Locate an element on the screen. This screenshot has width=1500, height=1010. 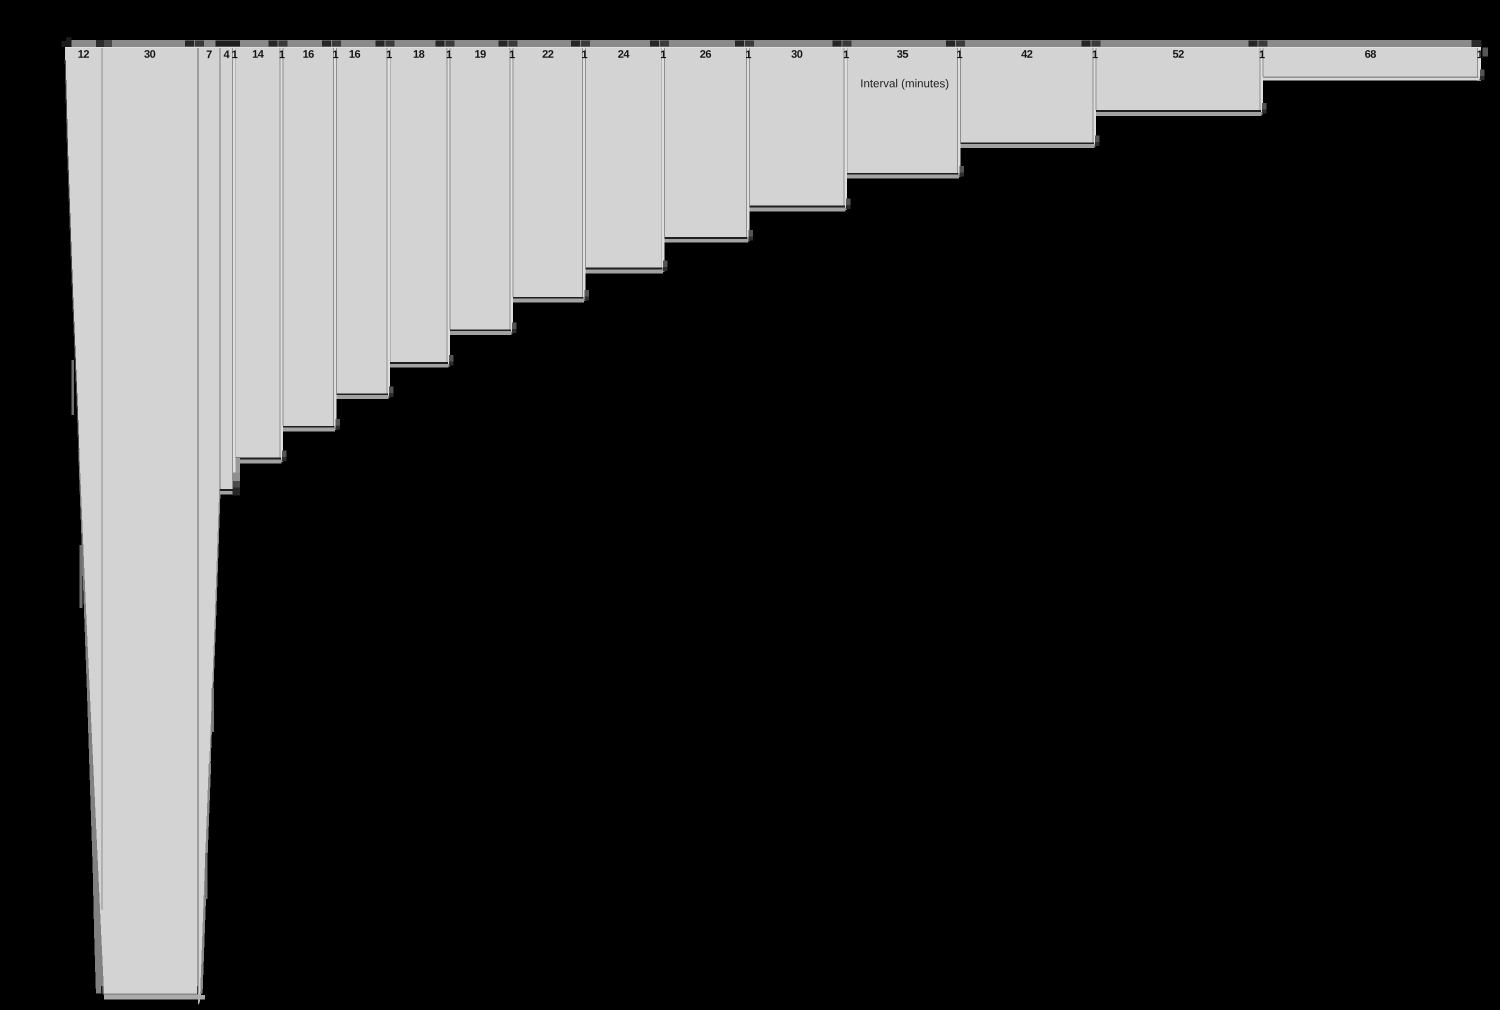
svg-text: 14 is located at coordinates (258, 55).